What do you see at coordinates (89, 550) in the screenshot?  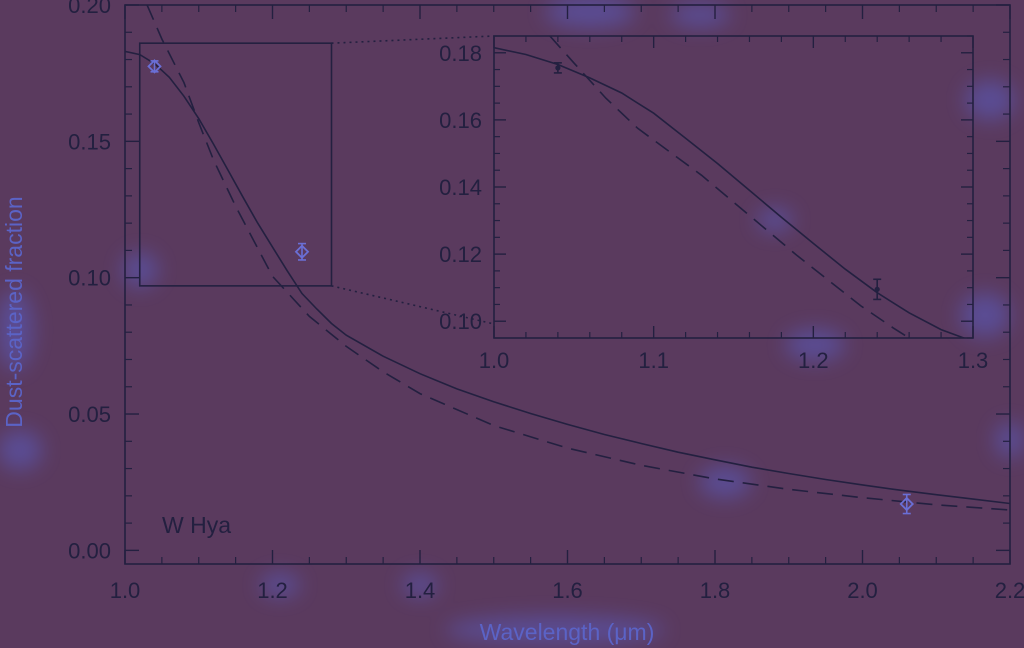 I see `main-y-tick-label: 0.00` at bounding box center [89, 550].